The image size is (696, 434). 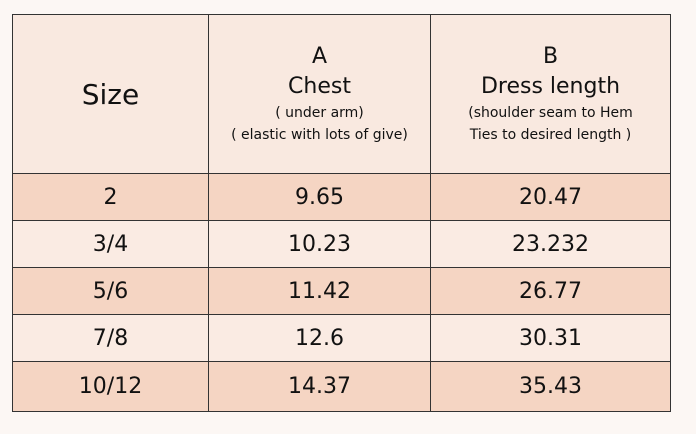 I want to click on table-row: 5/6 11.42 26.77, so click(x=341, y=291).